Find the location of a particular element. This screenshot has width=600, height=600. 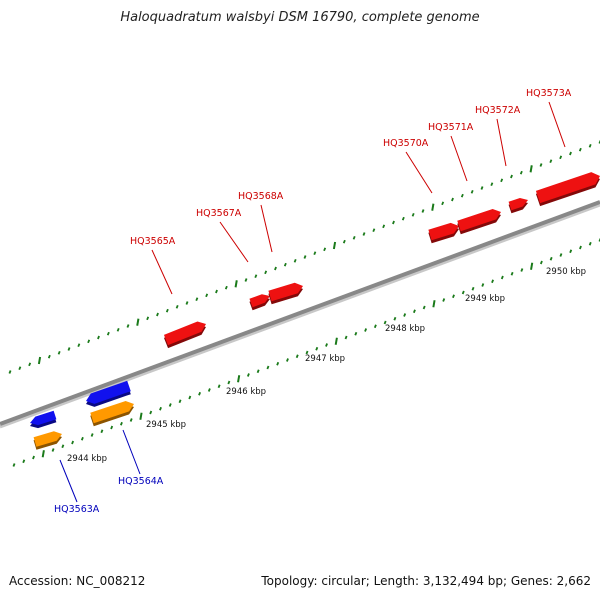

scale-label: 2945 kbp is located at coordinates (166, 425).